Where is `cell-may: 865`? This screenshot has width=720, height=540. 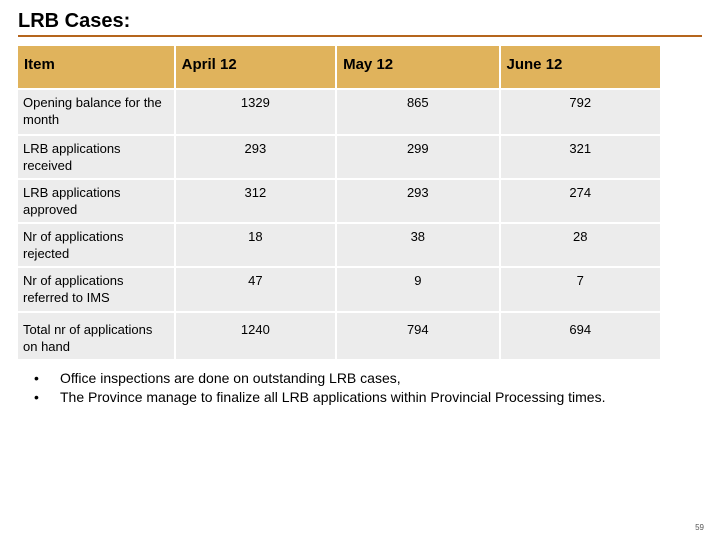 cell-may: 865 is located at coordinates (418, 112).